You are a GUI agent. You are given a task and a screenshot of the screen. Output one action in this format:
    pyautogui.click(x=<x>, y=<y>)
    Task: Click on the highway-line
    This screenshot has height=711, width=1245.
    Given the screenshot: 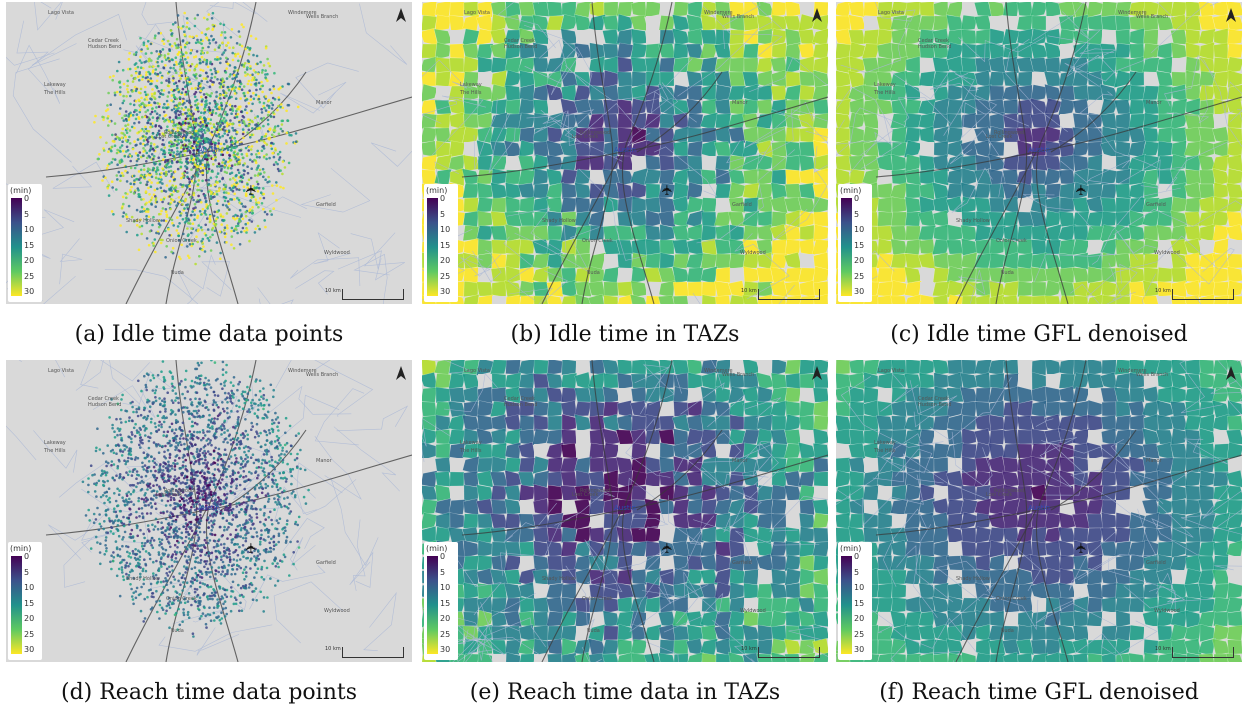 What is the action you would take?
    pyautogui.click(x=1011, y=153)
    